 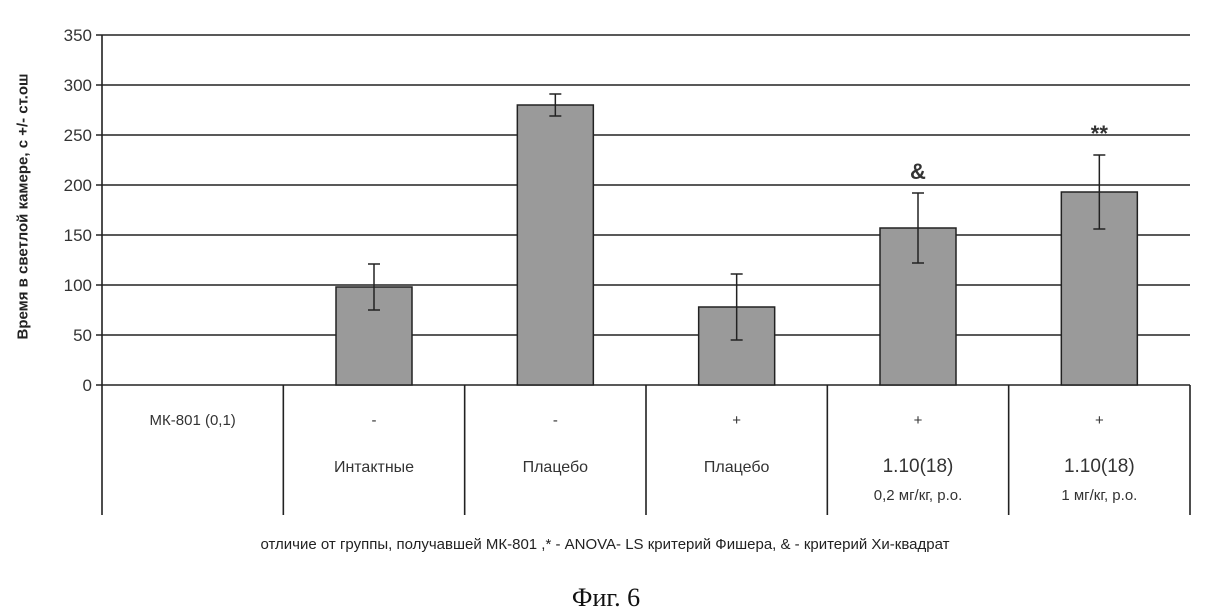 I want to click on significance-marker: **, so click(x=1100, y=133).